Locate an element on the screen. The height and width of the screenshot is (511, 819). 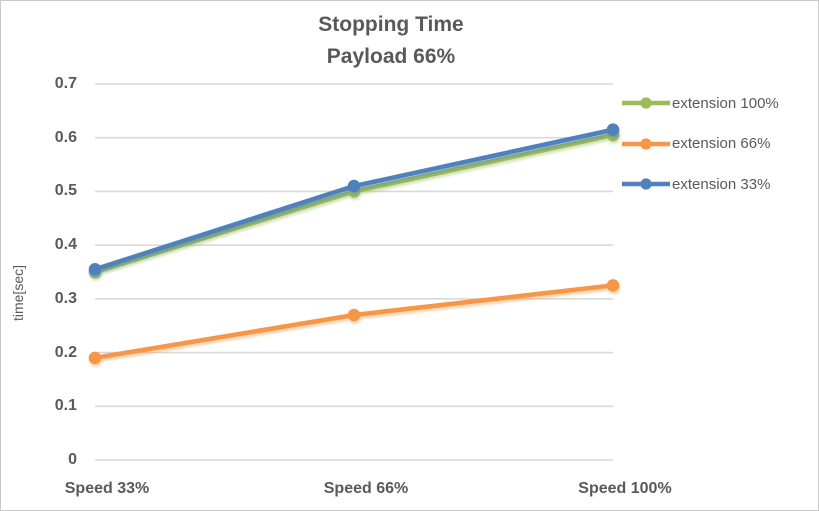
series-extension-66- is located at coordinates (354, 322).